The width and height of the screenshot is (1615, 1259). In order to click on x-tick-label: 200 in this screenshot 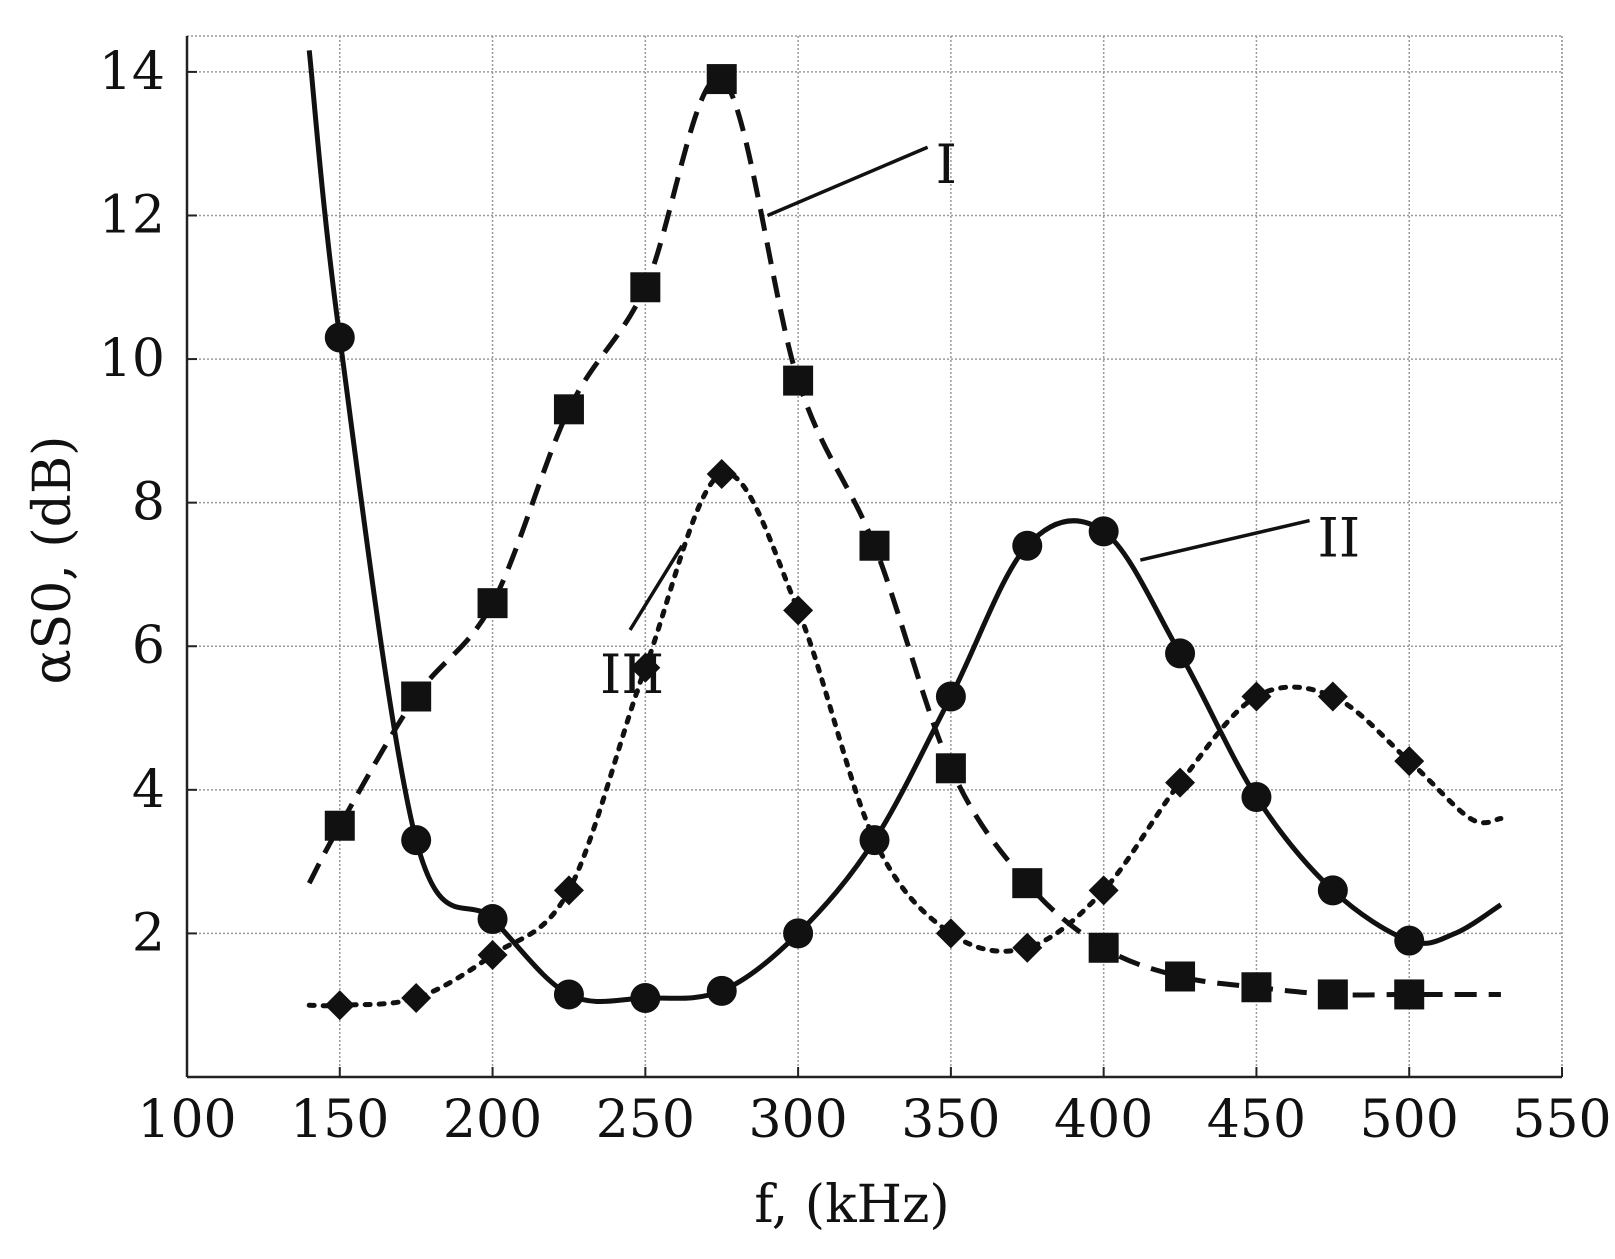, I will do `click(492, 1120)`.